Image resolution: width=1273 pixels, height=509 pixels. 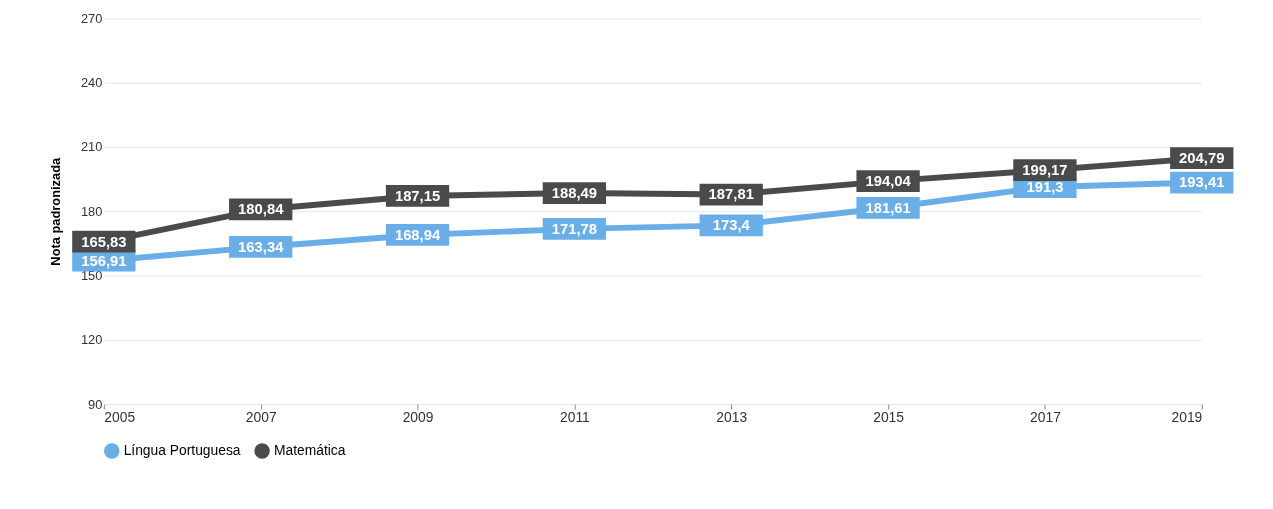 What do you see at coordinates (56, 211) in the screenshot?
I see `y-axis-title: Nota padronizada` at bounding box center [56, 211].